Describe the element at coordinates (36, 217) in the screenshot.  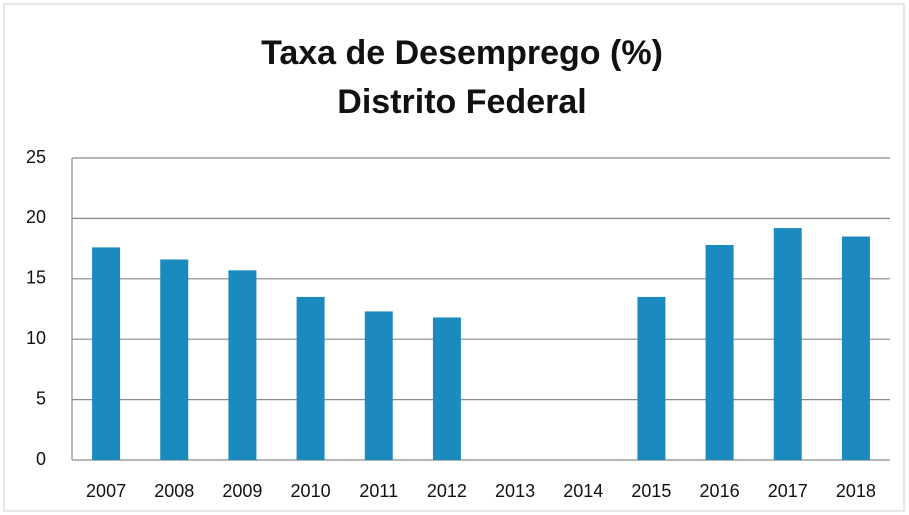
I see `y-tick-label: 20` at that location.